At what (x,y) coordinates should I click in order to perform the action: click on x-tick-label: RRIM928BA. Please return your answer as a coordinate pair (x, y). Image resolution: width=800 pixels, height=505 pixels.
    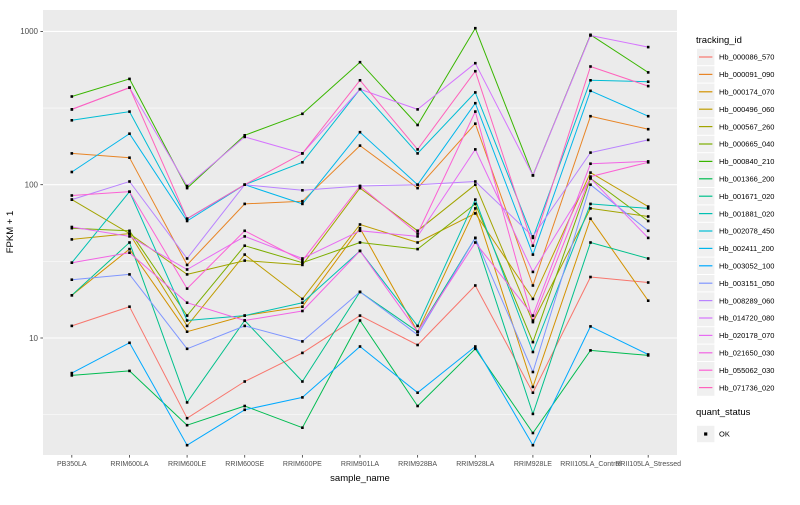
    Looking at the image, I should click on (417, 464).